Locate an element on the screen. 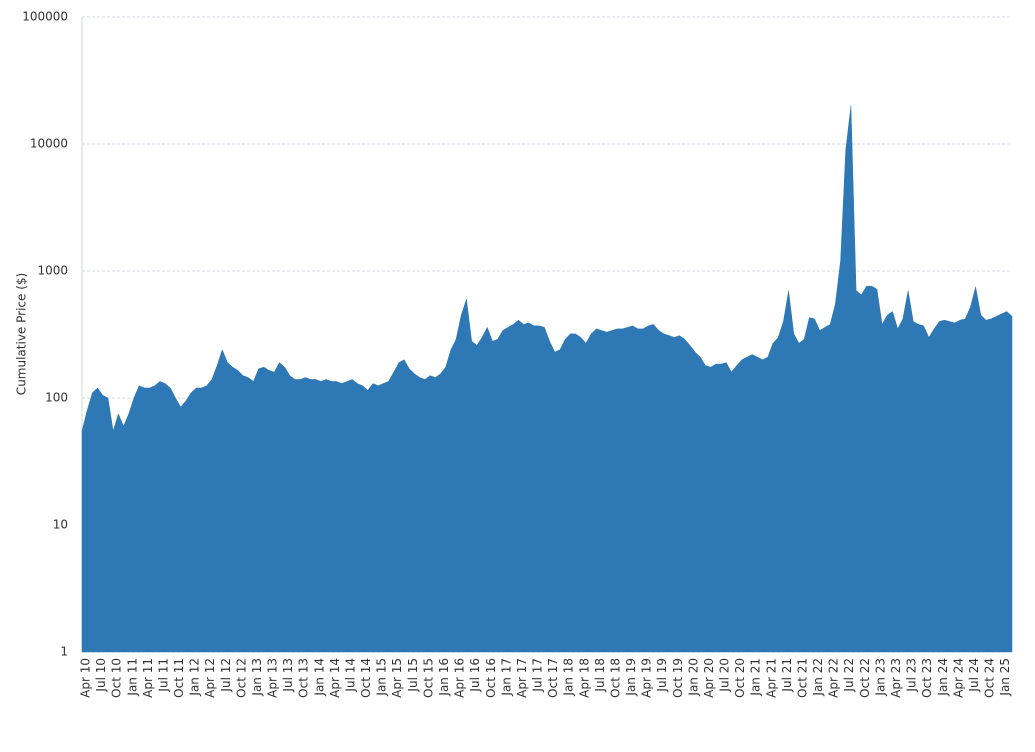 The width and height of the screenshot is (1035, 752). x-tick-label: Jan 12 is located at coordinates (195, 677).